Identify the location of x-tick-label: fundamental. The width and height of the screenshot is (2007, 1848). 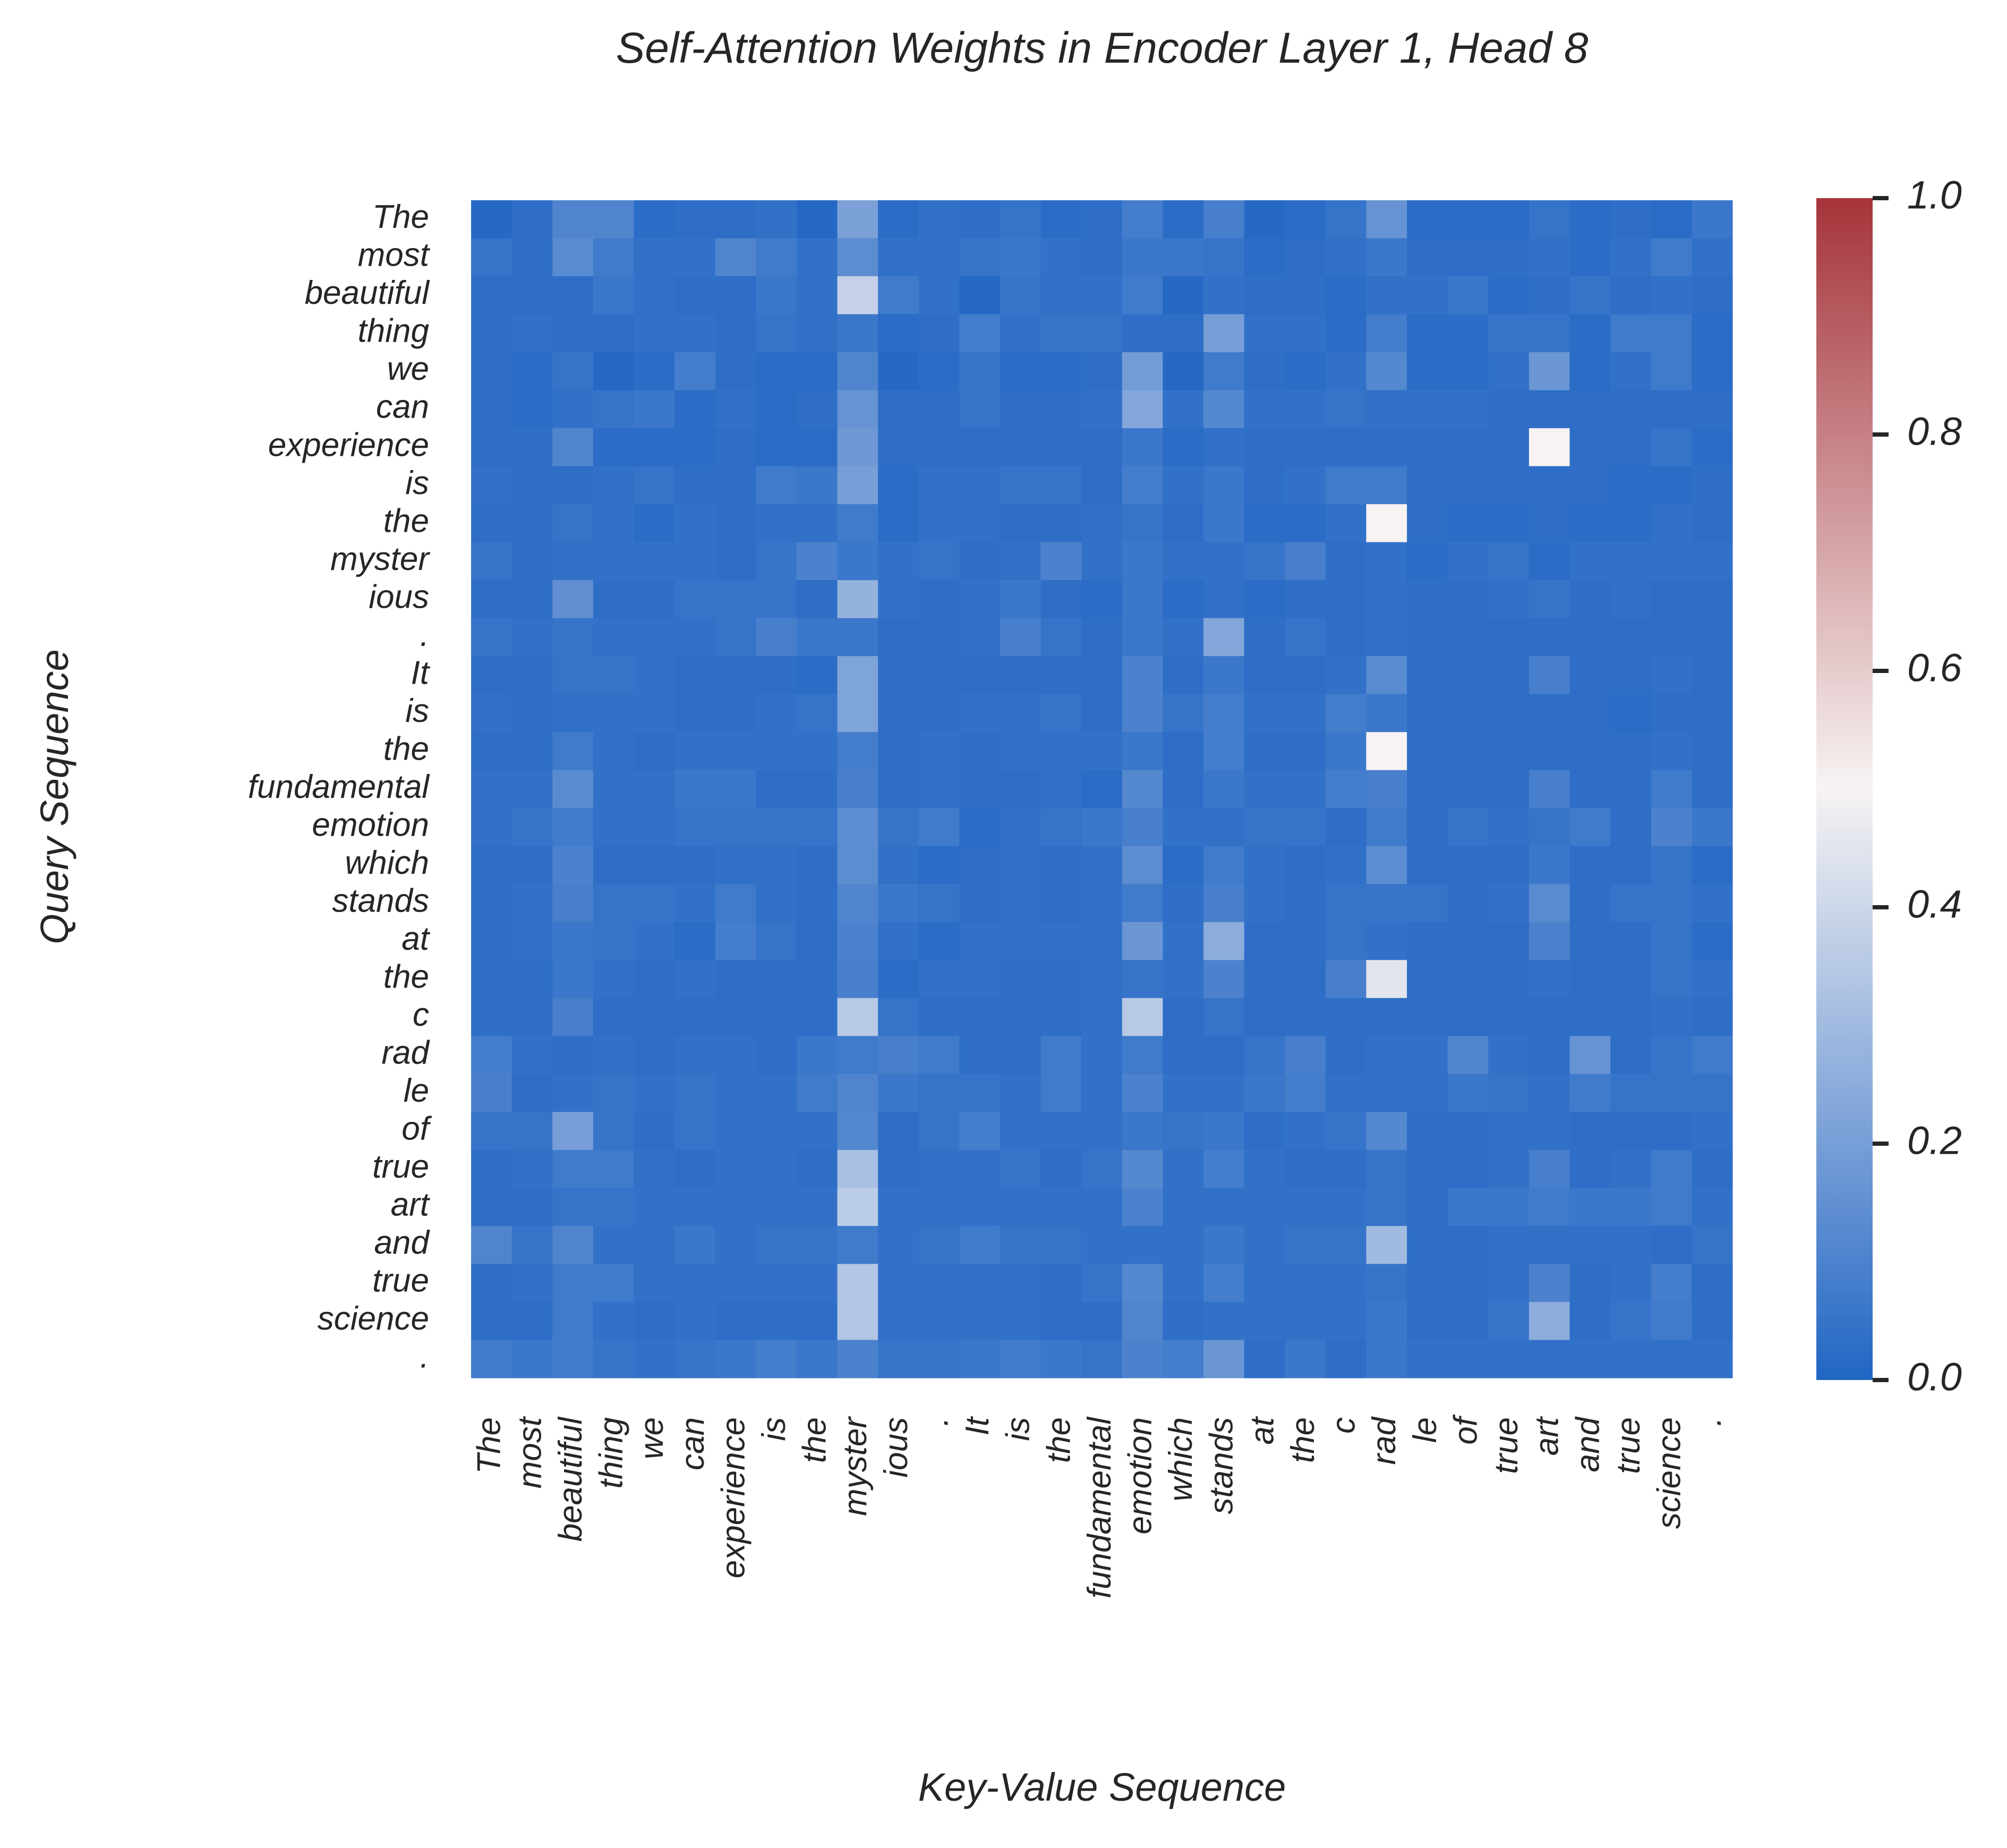
(1099, 1507).